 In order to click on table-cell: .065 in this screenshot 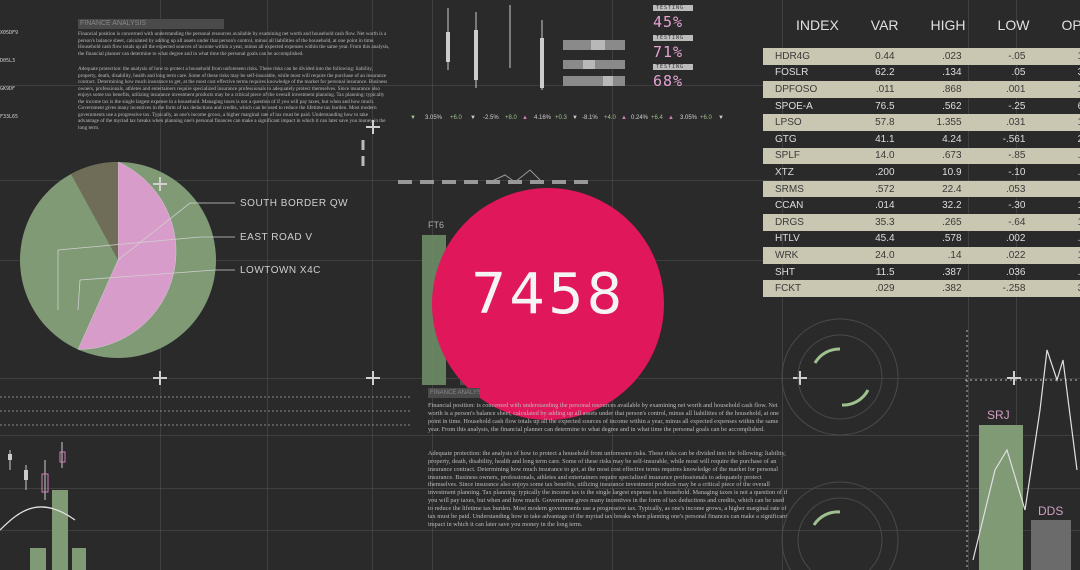, I will do `click(1054, 272)`.